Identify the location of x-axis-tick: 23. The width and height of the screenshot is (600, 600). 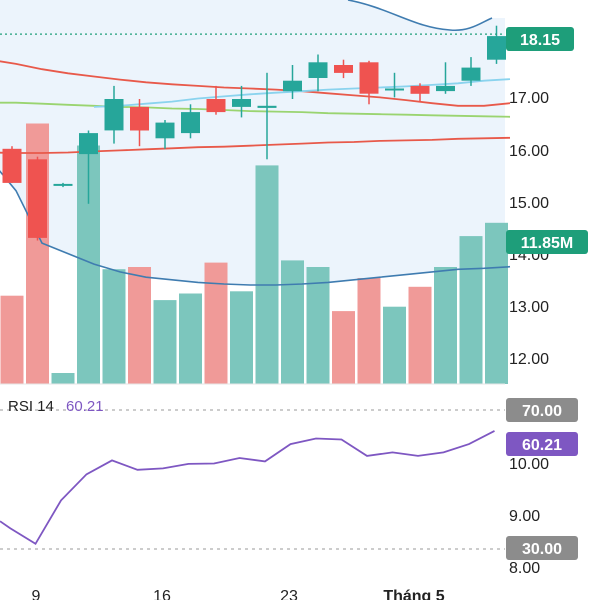
(289, 594).